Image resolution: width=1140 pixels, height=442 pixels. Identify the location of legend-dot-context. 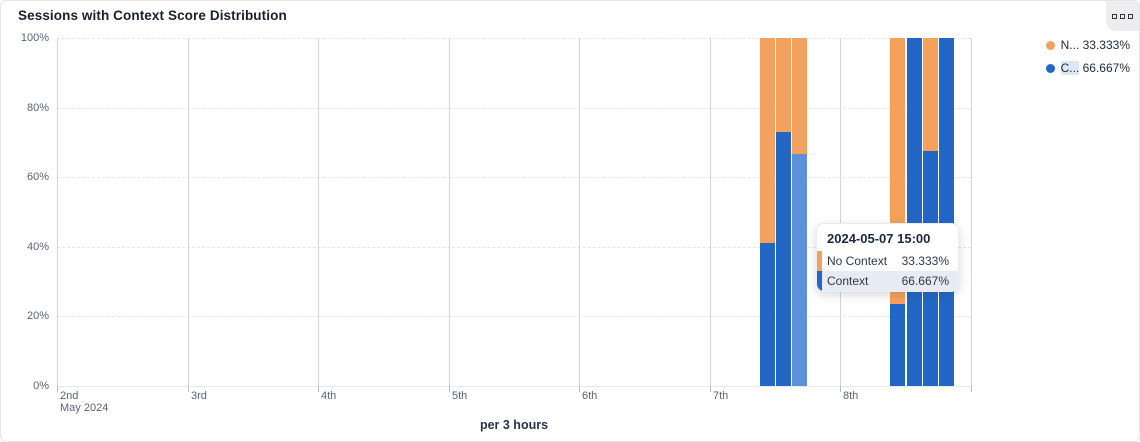
(1050, 68).